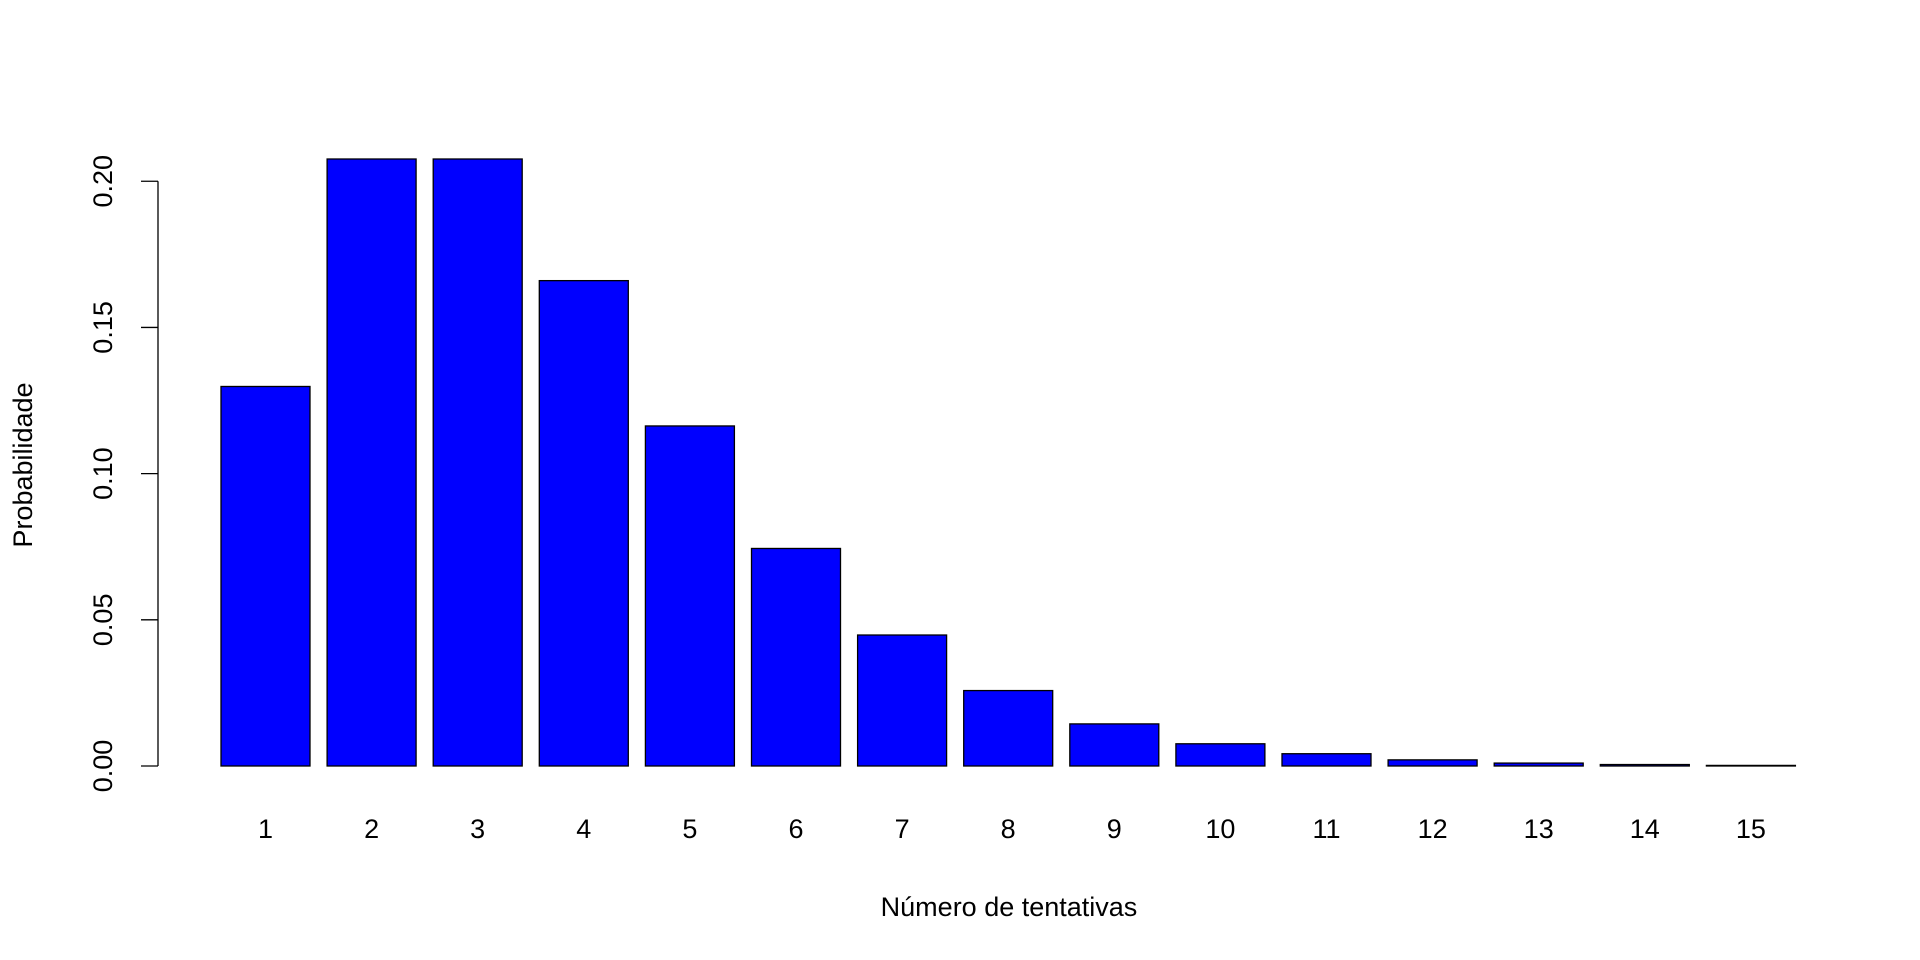 This screenshot has width=1920, height=960. I want to click on x-tick-label: 11, so click(1326, 829).